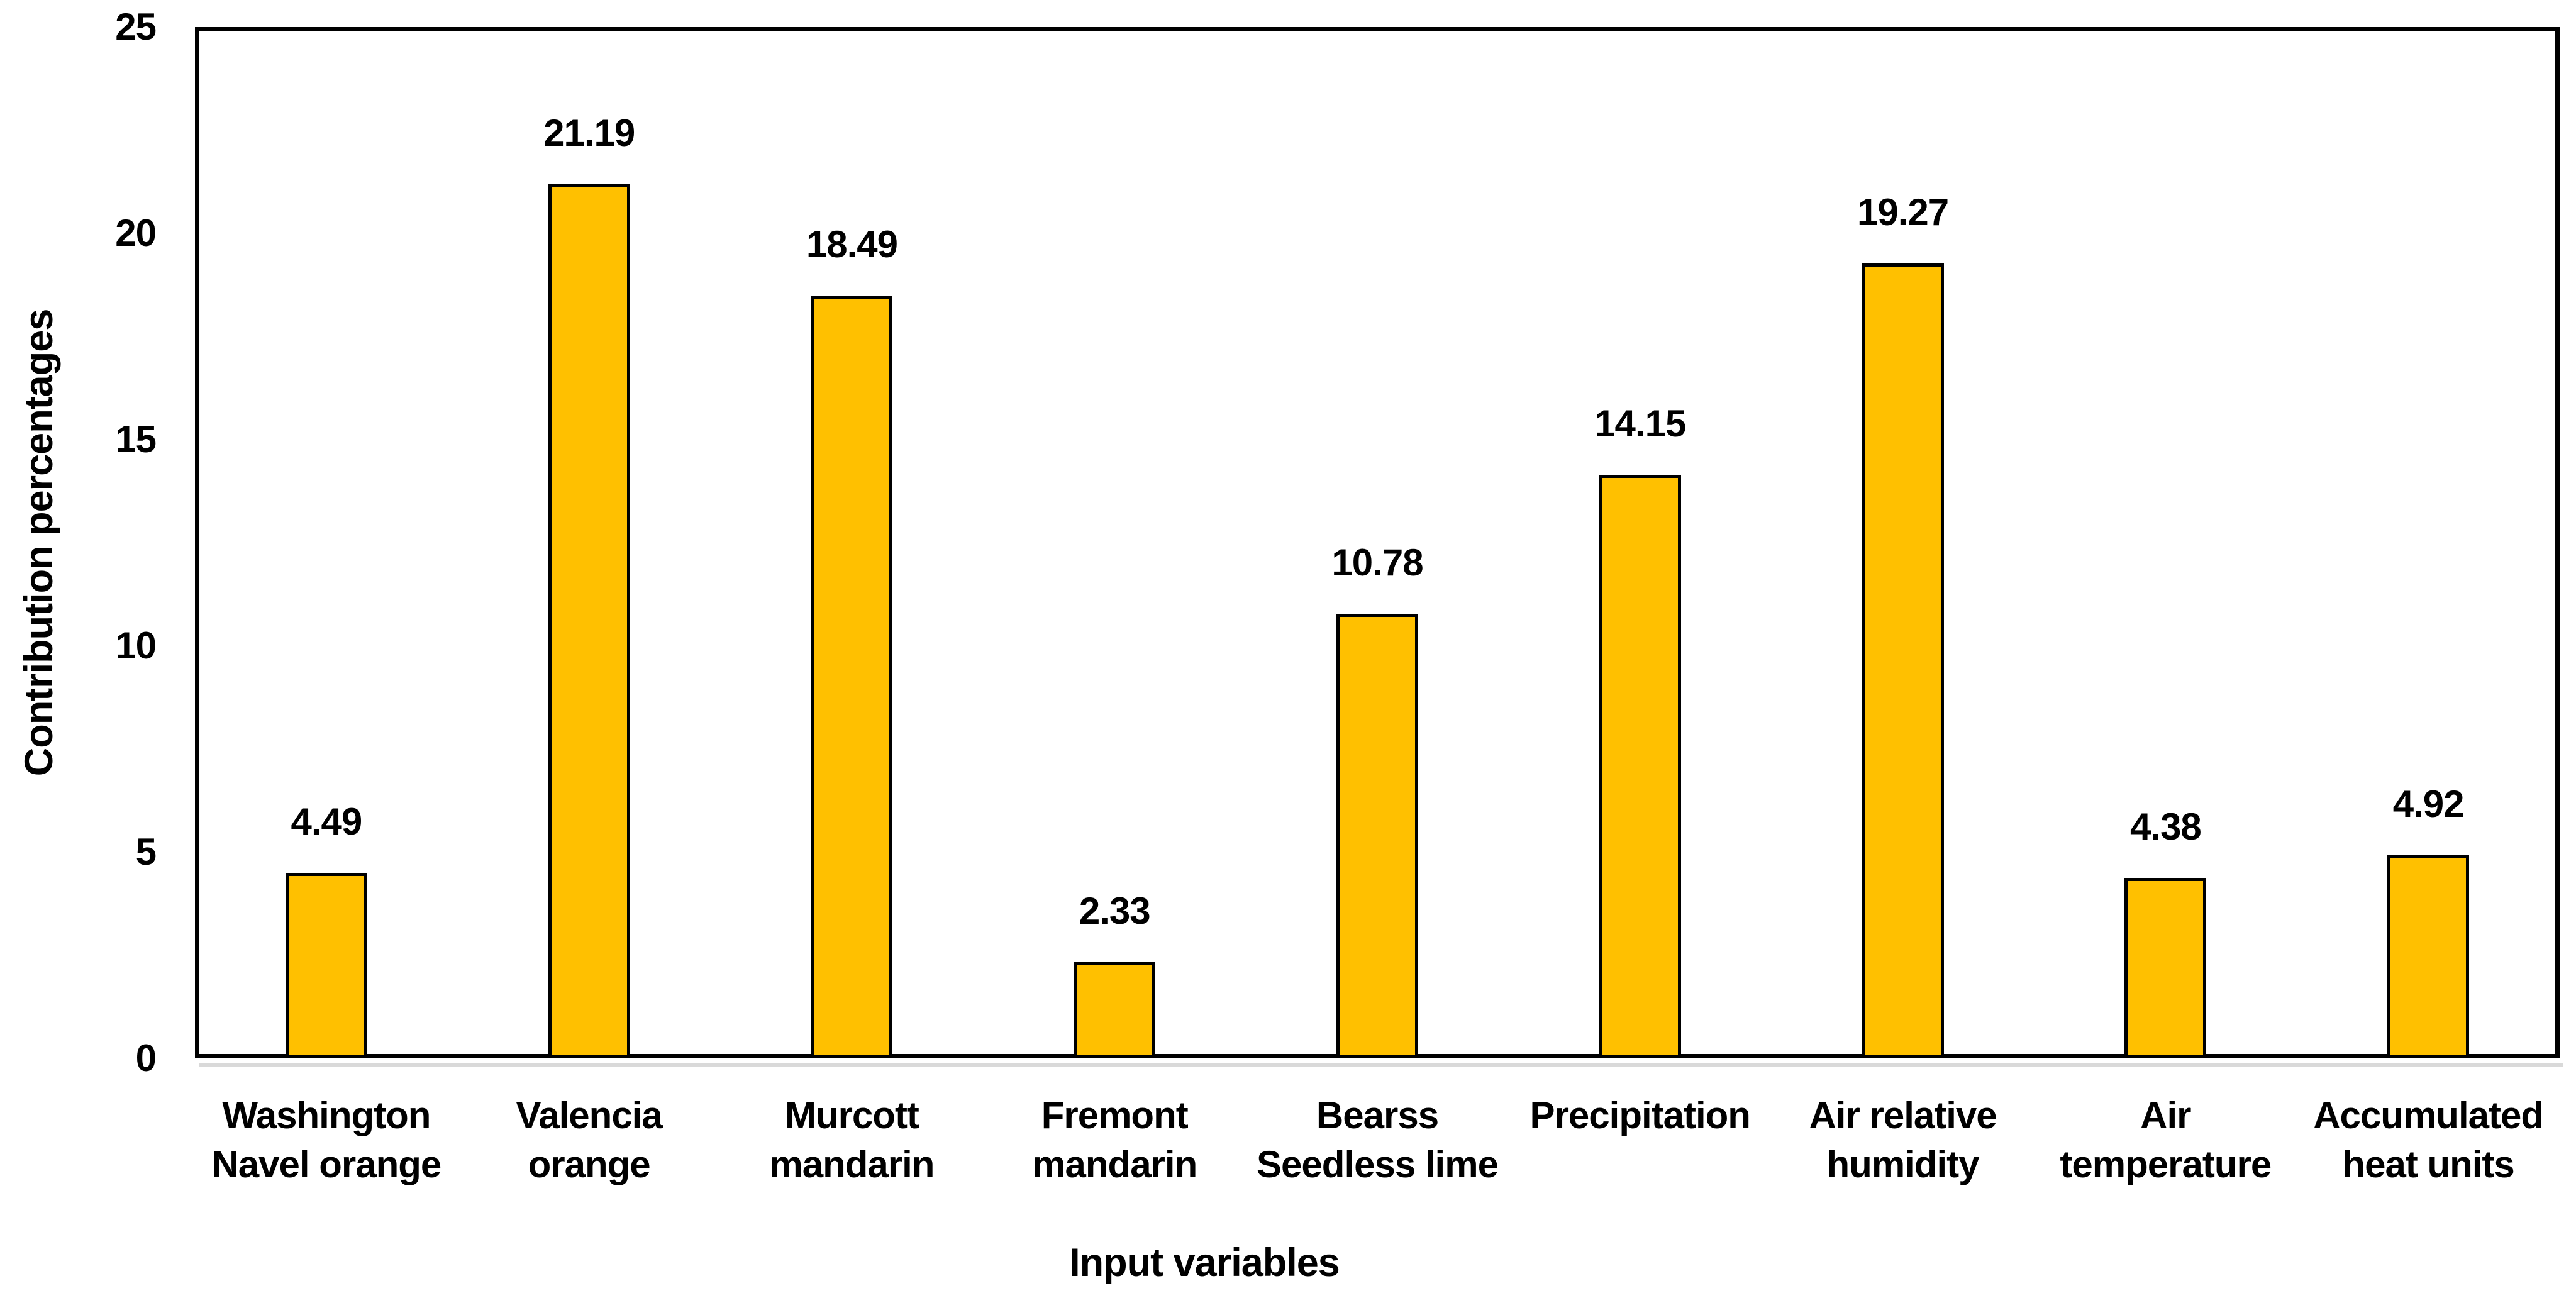 This screenshot has width=2576, height=1298. What do you see at coordinates (1115, 1115) in the screenshot?
I see `x-category-label-line: Fremont` at bounding box center [1115, 1115].